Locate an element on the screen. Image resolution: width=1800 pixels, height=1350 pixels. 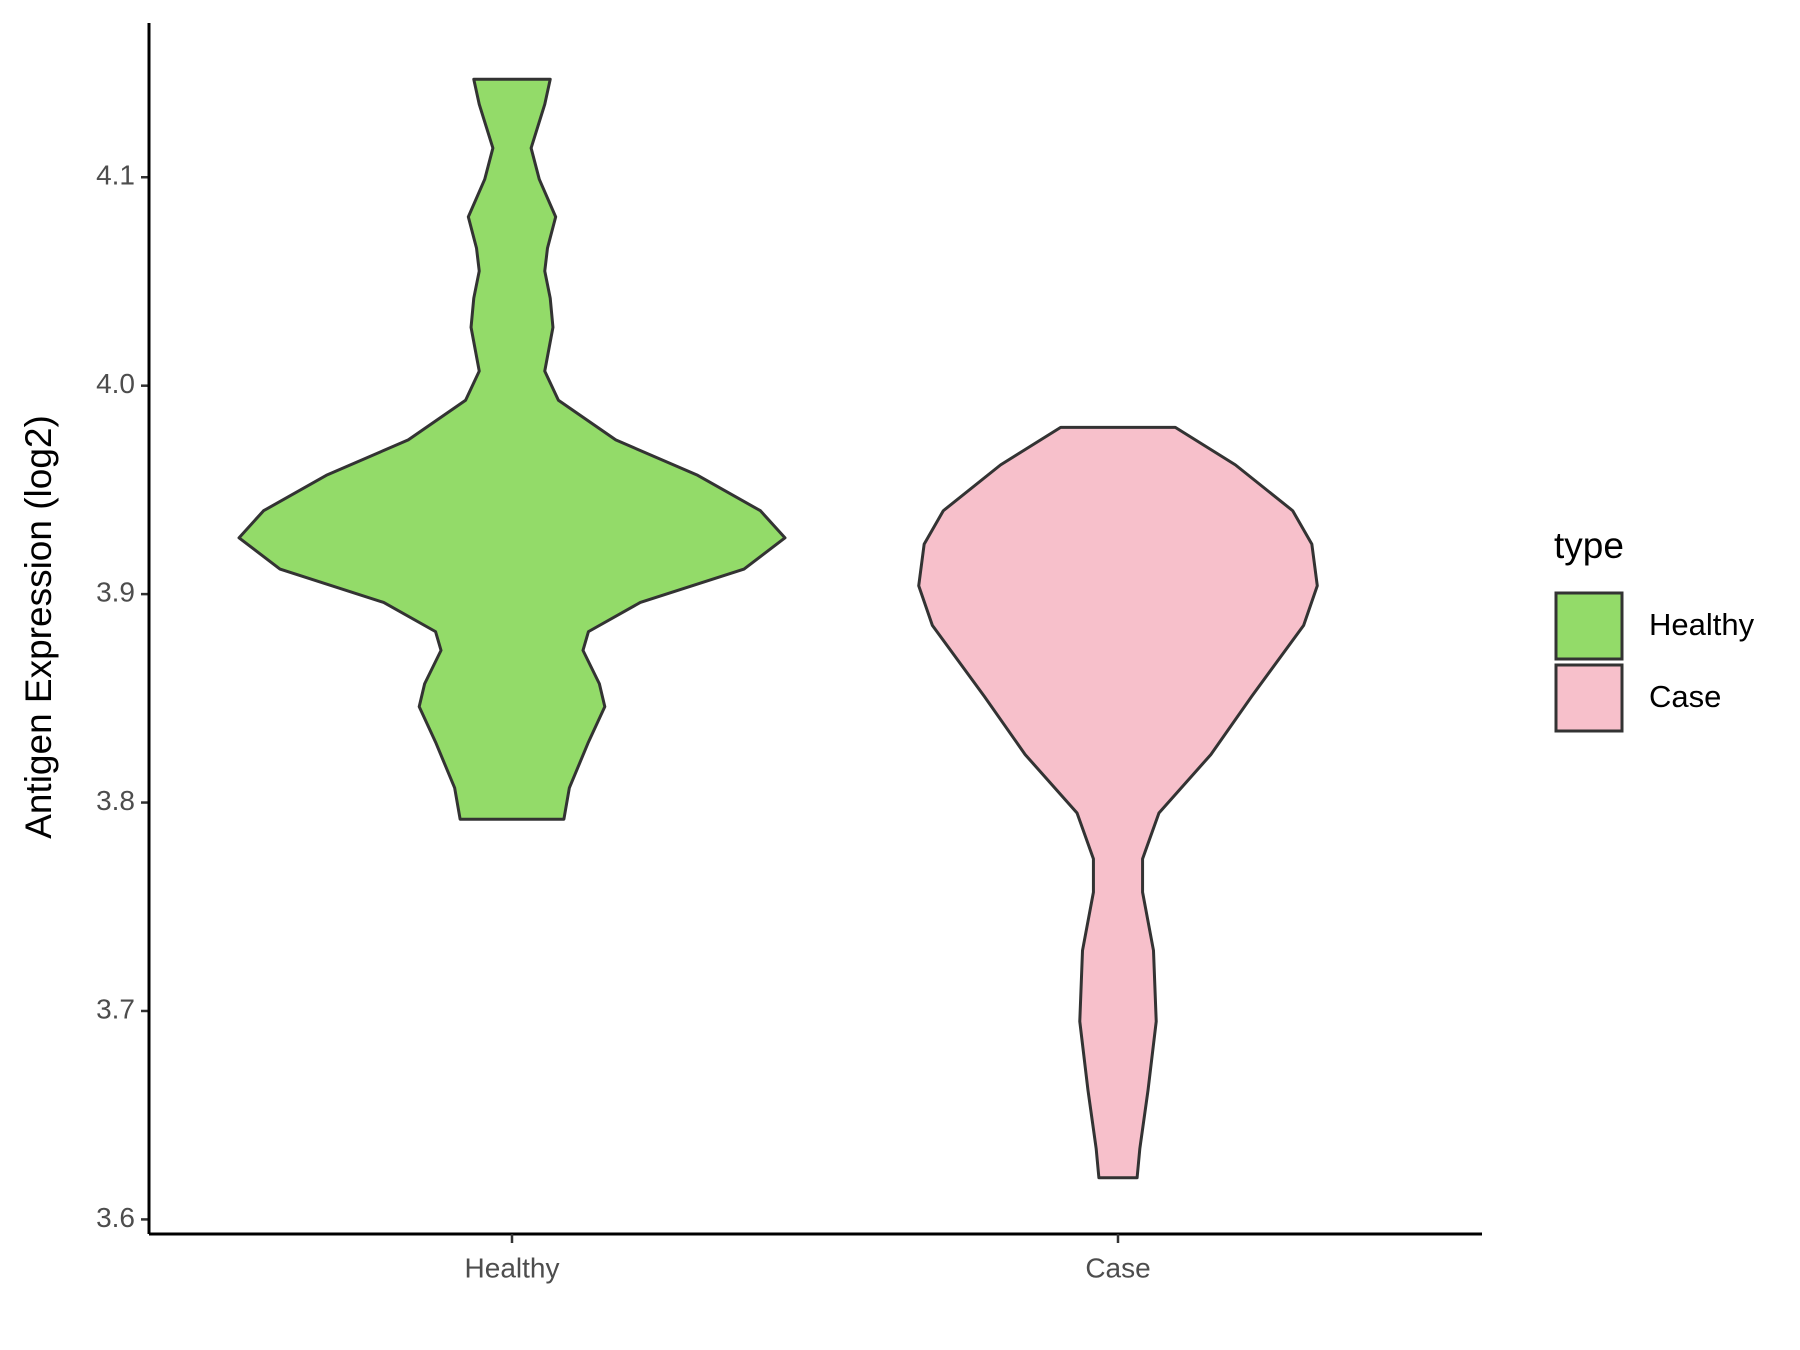
y-tick-label: 3.7 is located at coordinates (115, 1008).